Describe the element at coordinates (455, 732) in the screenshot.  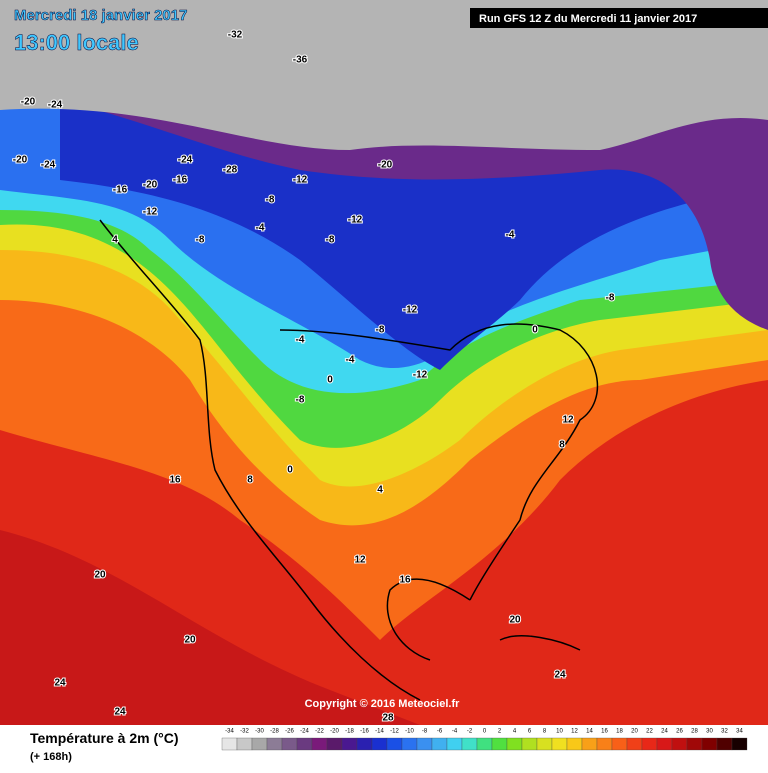
I see `scale-label: -4` at that location.